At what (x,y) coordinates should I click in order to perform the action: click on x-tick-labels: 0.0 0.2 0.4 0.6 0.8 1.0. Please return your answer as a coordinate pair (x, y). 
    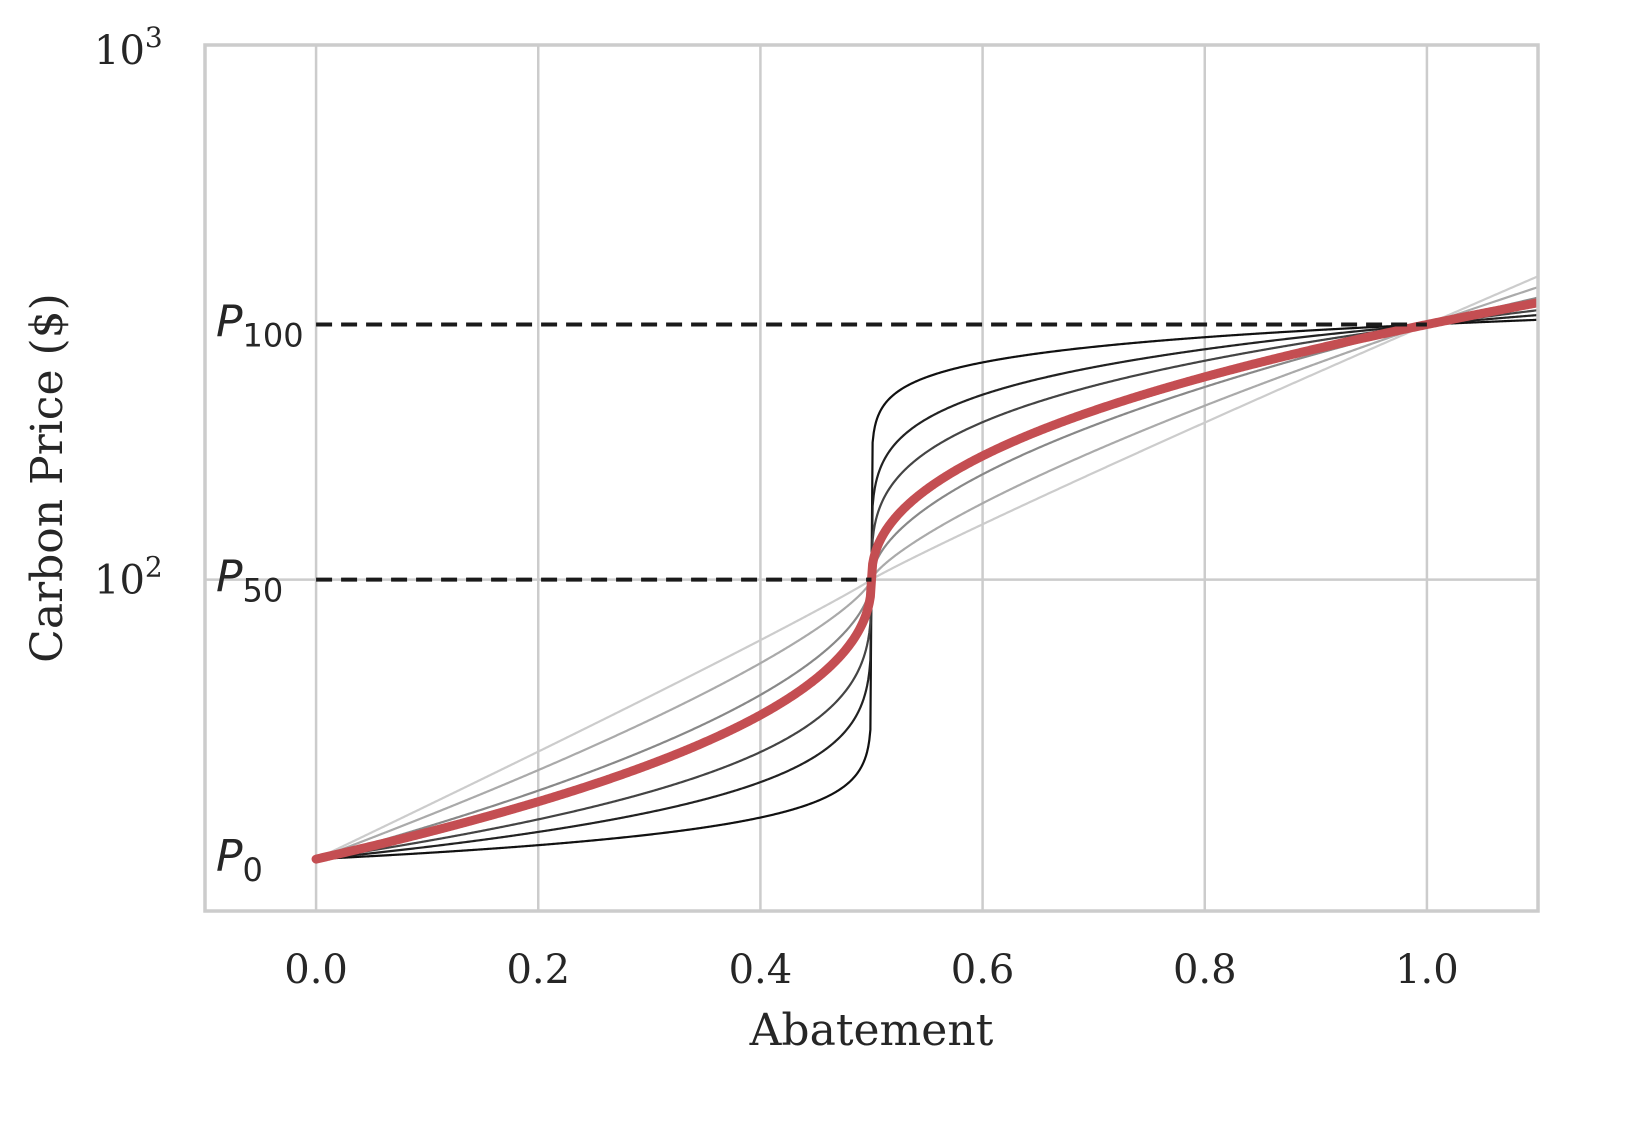
    Looking at the image, I should click on (871, 970).